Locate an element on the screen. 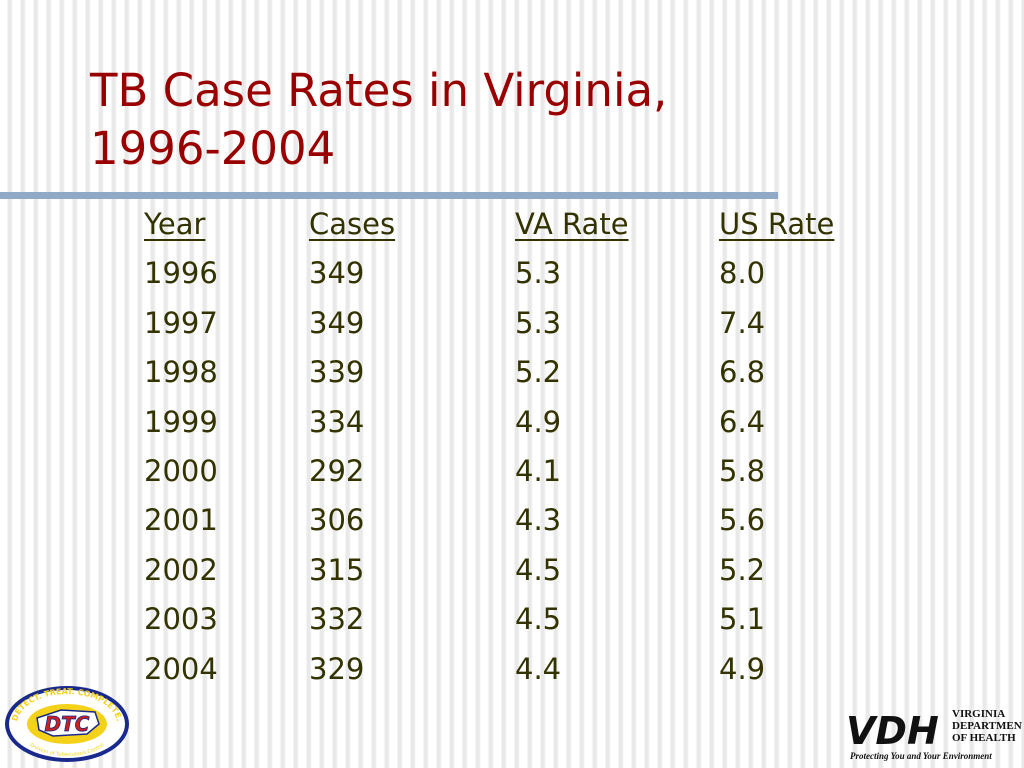 The height and width of the screenshot is (768, 1024). cell-us-rate: 8.0 is located at coordinates (742, 273).